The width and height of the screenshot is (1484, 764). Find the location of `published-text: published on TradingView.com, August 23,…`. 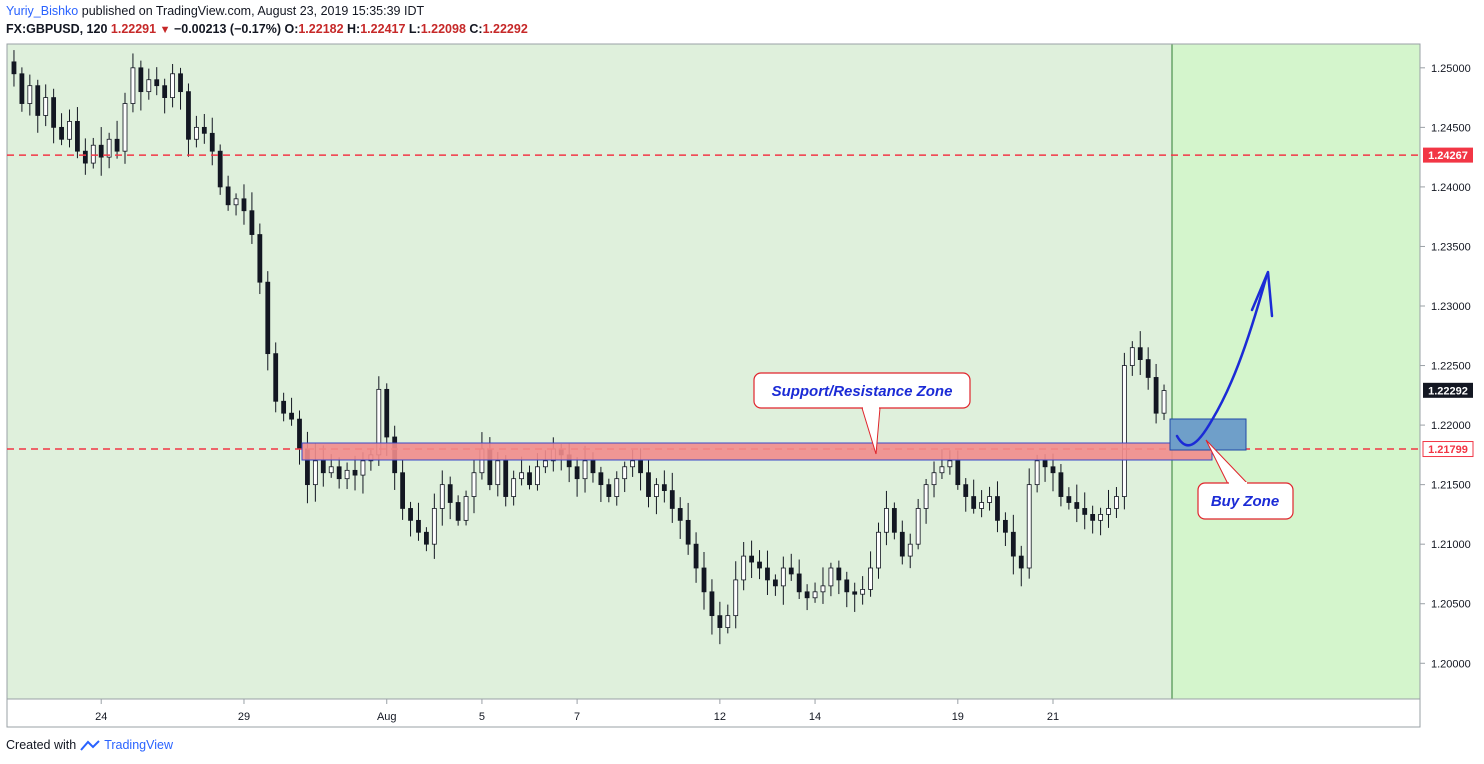

published-text: published on TradingView.com, August 23,… is located at coordinates (253, 11).